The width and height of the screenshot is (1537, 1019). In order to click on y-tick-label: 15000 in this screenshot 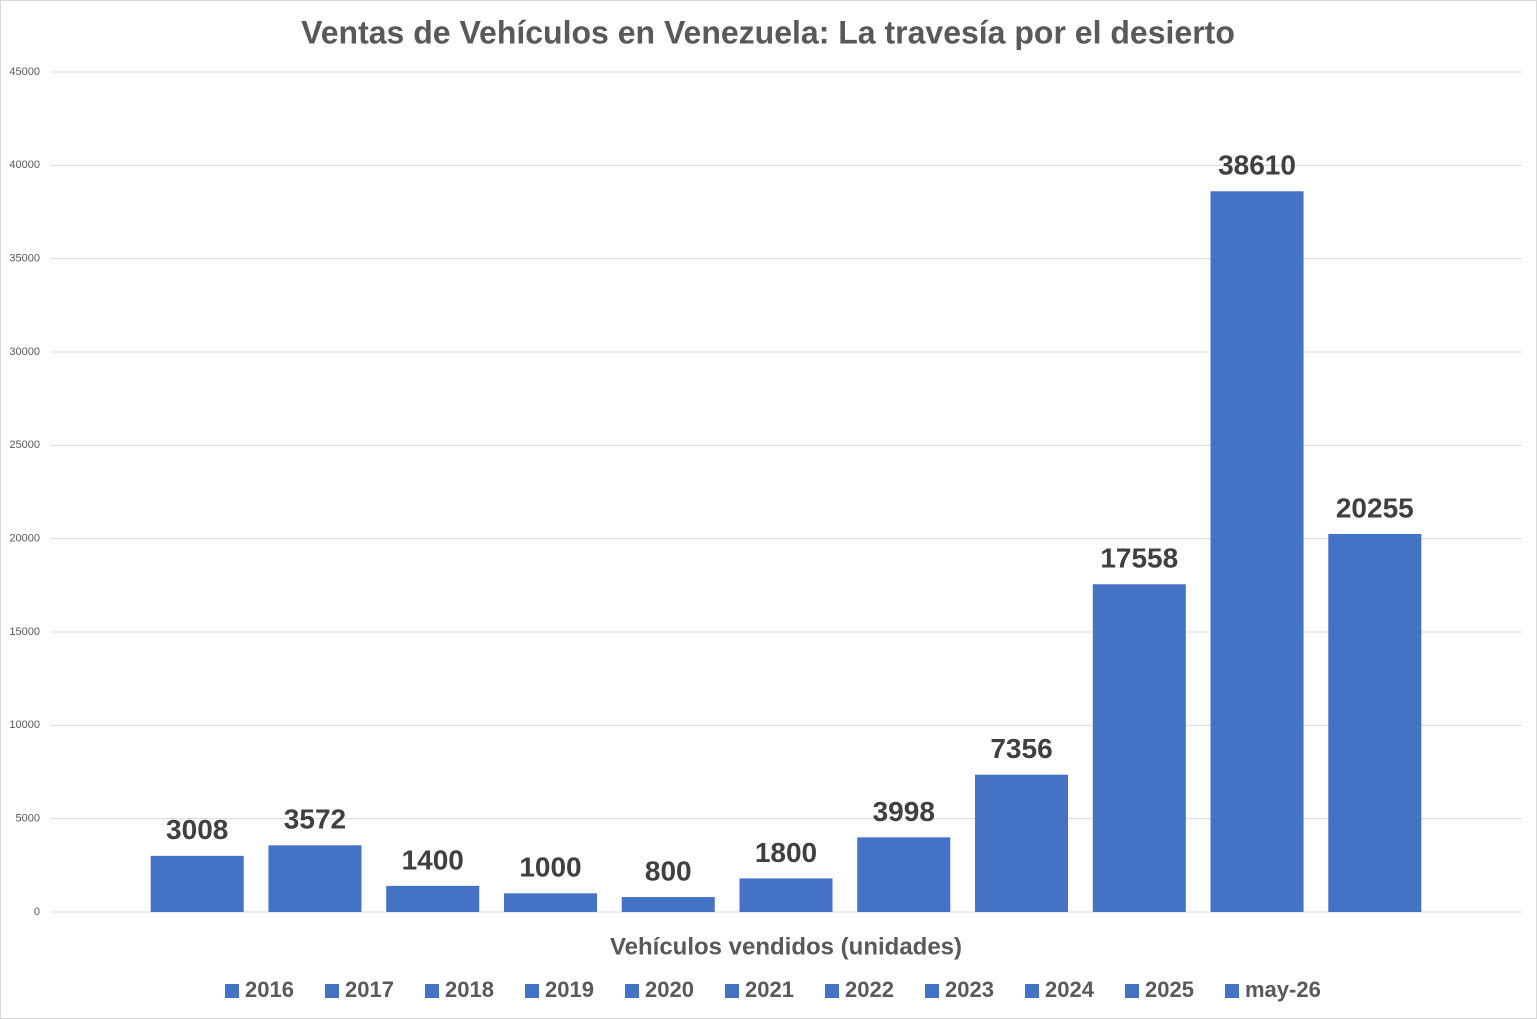, I will do `click(24, 632)`.